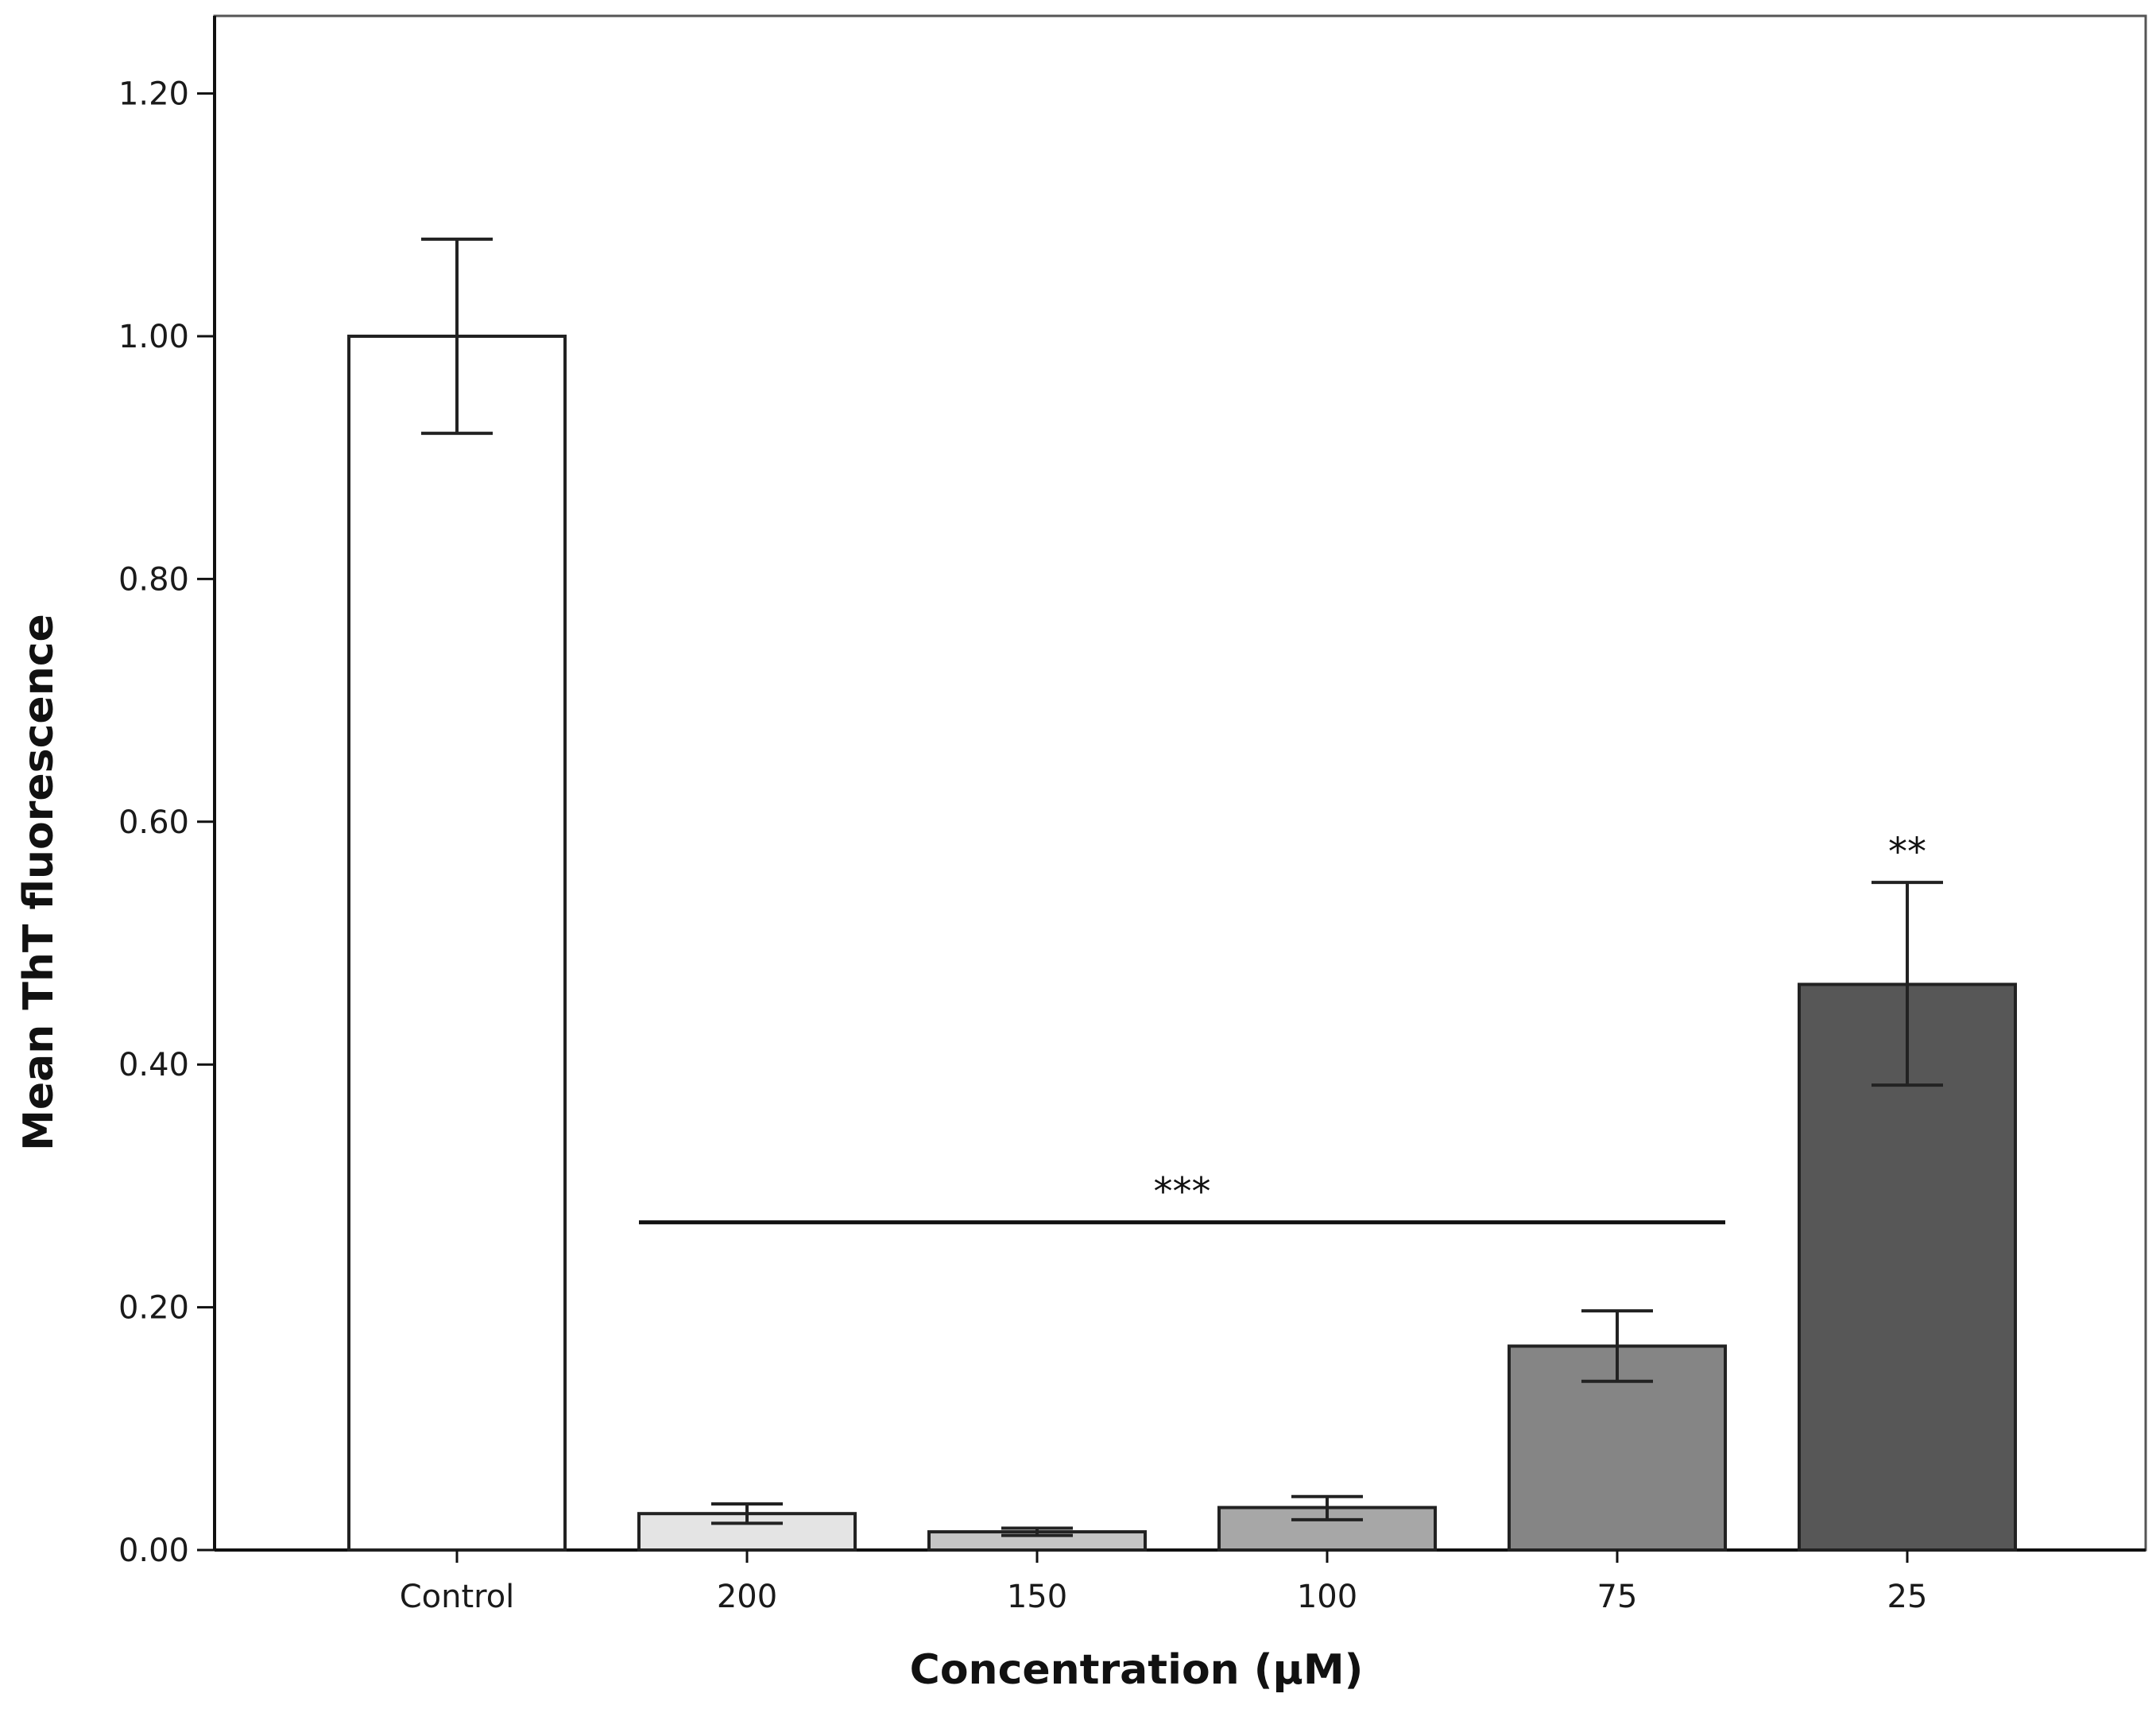  What do you see at coordinates (153, 822) in the screenshot?
I see `y-tick-label: 0.60` at bounding box center [153, 822].